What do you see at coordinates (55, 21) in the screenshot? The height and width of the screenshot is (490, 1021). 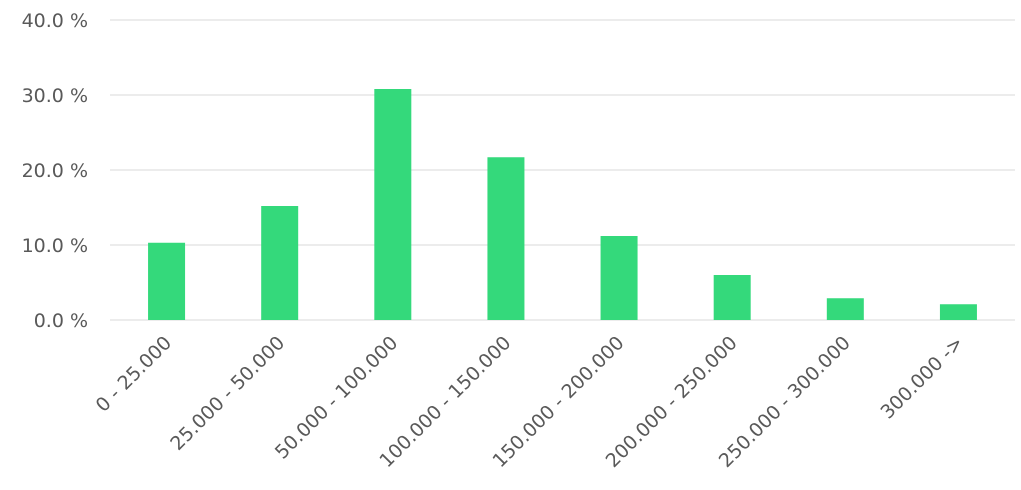 I see `y-tick-label: 40.0 %` at bounding box center [55, 21].